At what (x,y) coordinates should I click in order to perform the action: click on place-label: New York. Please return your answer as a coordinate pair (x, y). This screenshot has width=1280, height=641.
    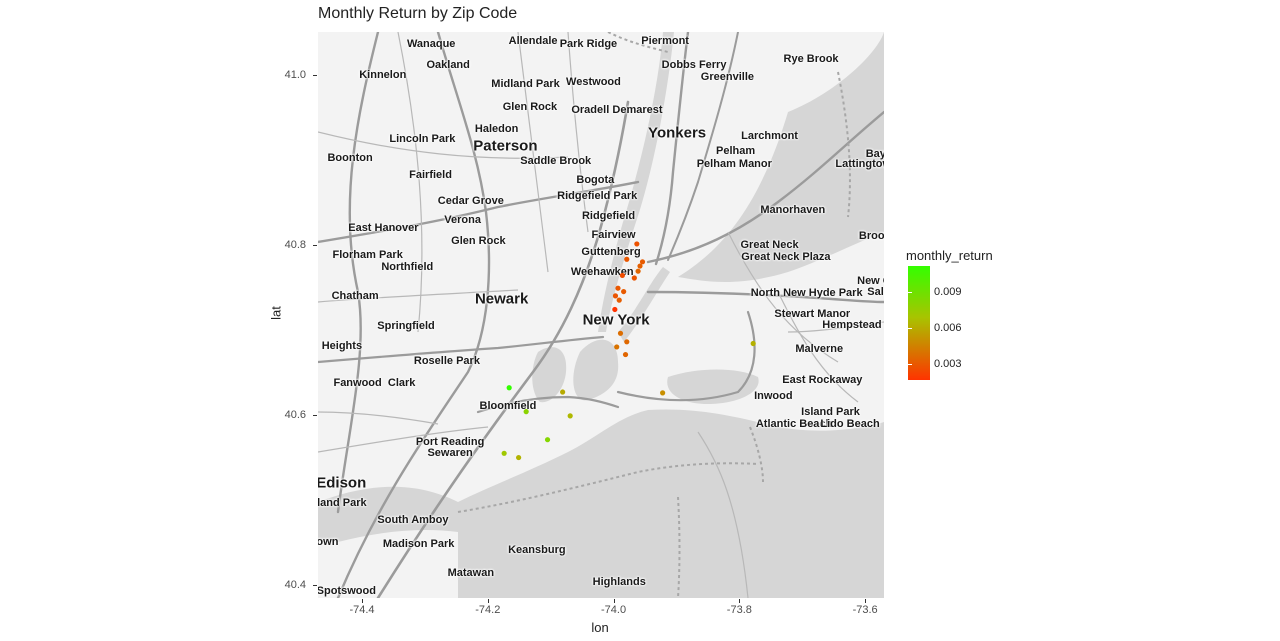
    Looking at the image, I should click on (616, 320).